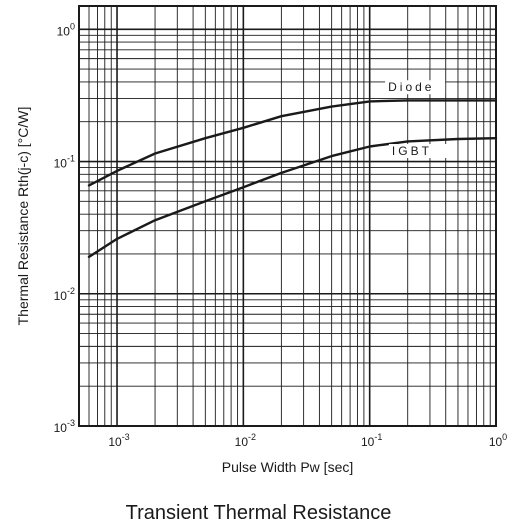  Describe the element at coordinates (23, 216) in the screenshot. I see `y-axis-label: Thermal Resistance Rth(j-c) [°C/W]` at that location.